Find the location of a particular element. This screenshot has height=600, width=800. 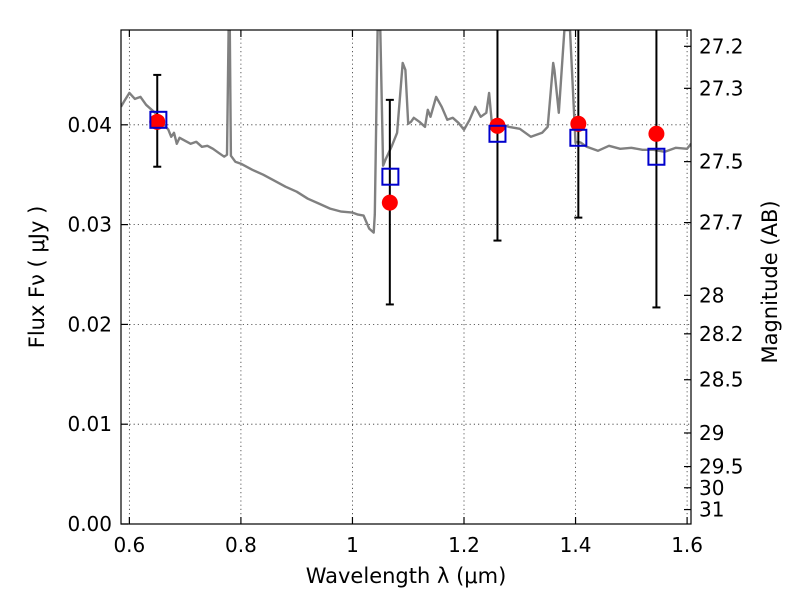

x-tick-label: 0.8 is located at coordinates (241, 545).